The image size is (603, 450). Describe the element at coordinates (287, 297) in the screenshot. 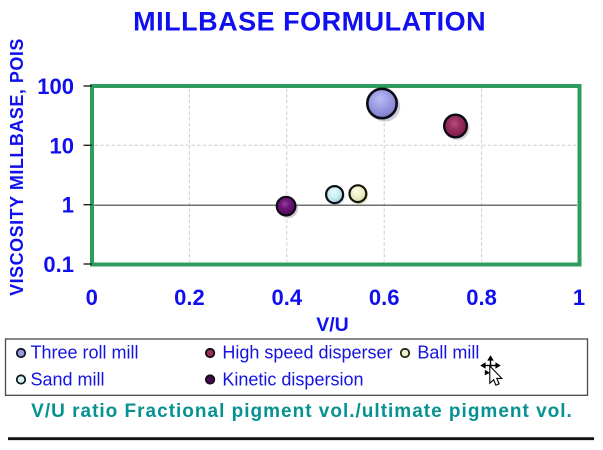

I see `svg-text: 0.4` at that location.